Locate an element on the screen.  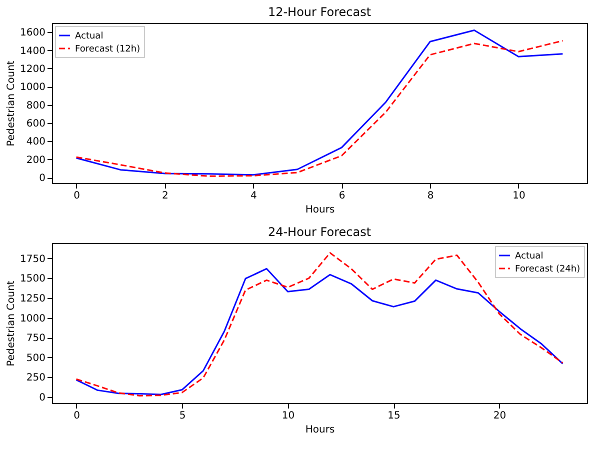
y-tick-label: 1750 is located at coordinates (33, 259).